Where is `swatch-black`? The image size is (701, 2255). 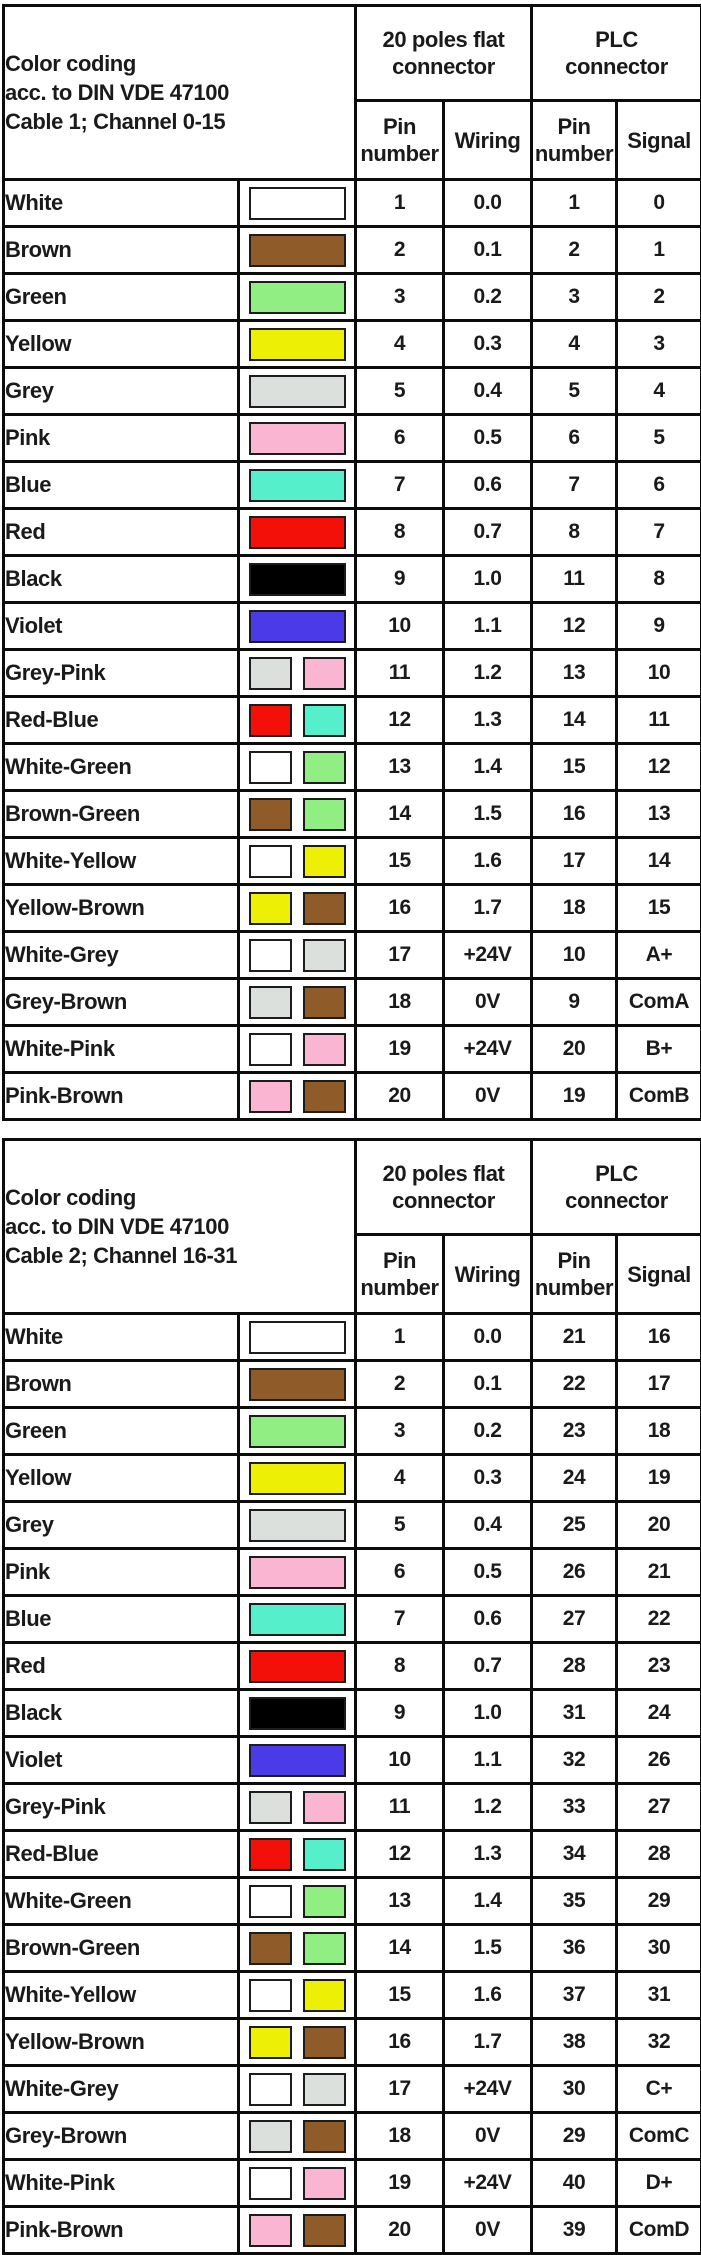 swatch-black is located at coordinates (297, 579).